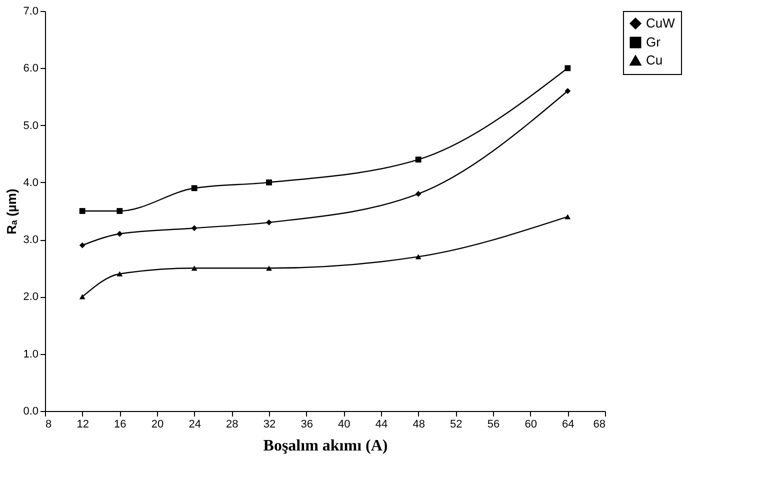 Image resolution: width=772 pixels, height=497 pixels. What do you see at coordinates (30, 412) in the screenshot?
I see `y-tick-label: 0.0` at bounding box center [30, 412].